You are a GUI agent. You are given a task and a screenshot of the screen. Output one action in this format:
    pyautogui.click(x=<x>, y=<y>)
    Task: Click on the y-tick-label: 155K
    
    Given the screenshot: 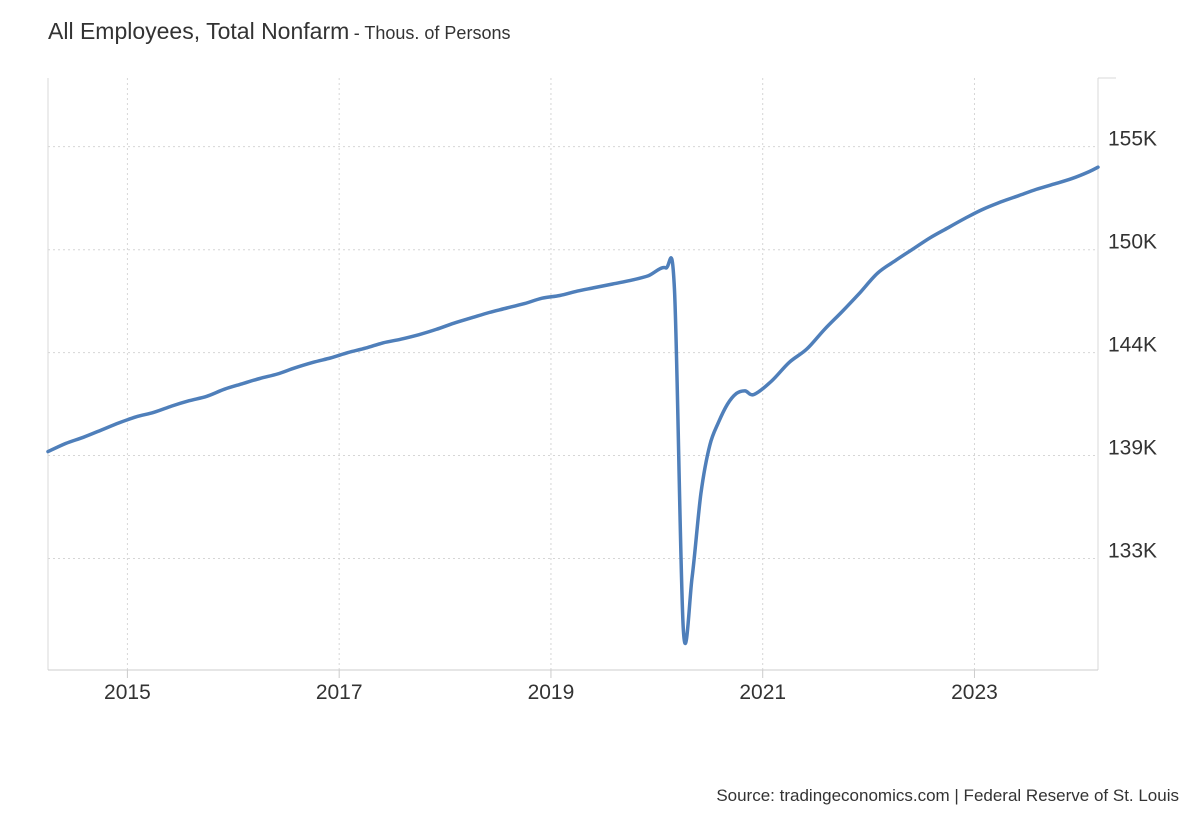 What is the action you would take?
    pyautogui.click(x=1132, y=139)
    